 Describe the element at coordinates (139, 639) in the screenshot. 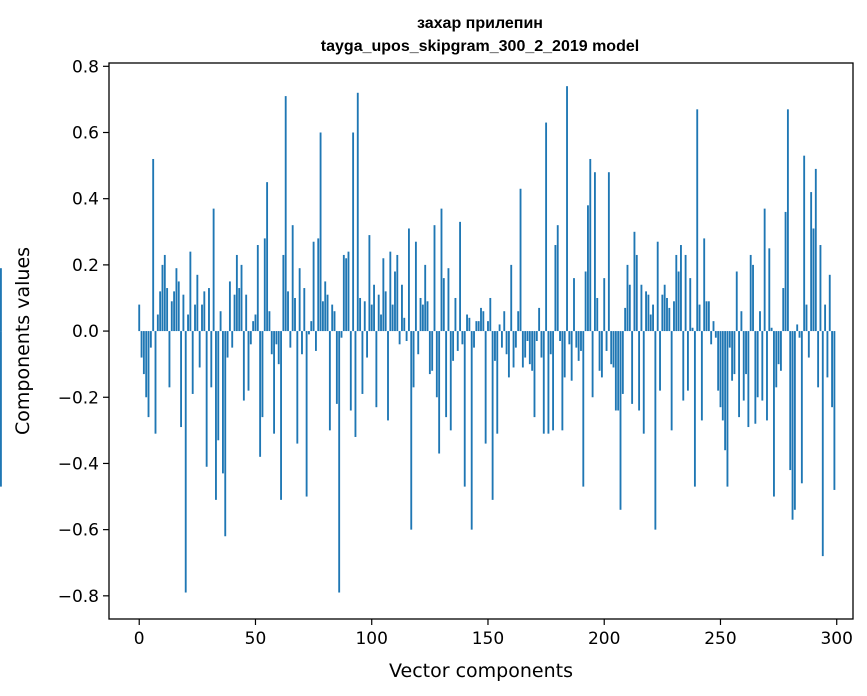

I see `x-tick-label: 0` at that location.